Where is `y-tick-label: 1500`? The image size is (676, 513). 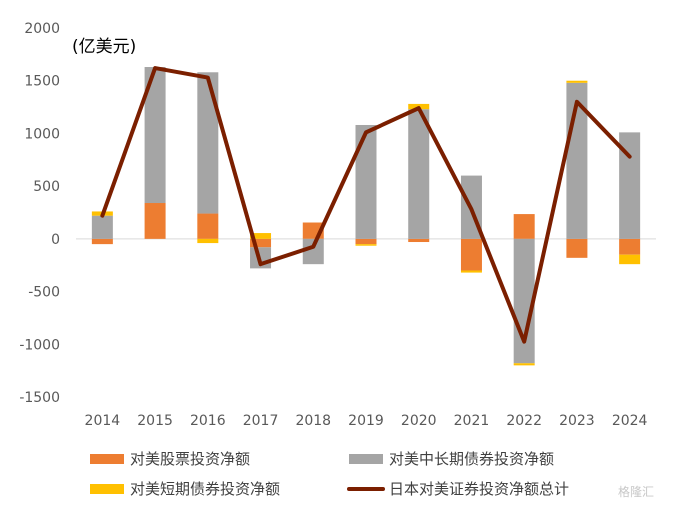
y-tick-label: 1500 is located at coordinates (42, 82).